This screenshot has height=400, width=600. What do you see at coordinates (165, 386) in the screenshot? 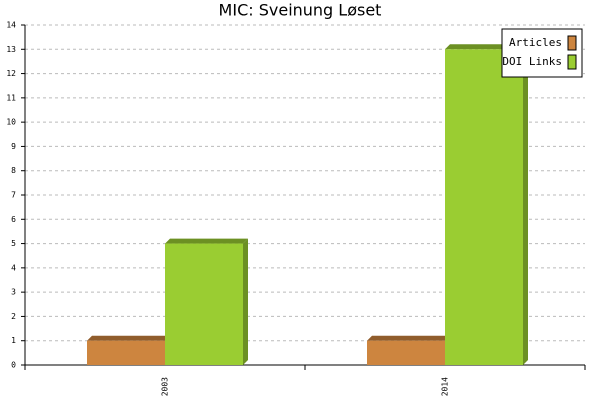
I see `x-tick-label: 2003` at bounding box center [165, 386].